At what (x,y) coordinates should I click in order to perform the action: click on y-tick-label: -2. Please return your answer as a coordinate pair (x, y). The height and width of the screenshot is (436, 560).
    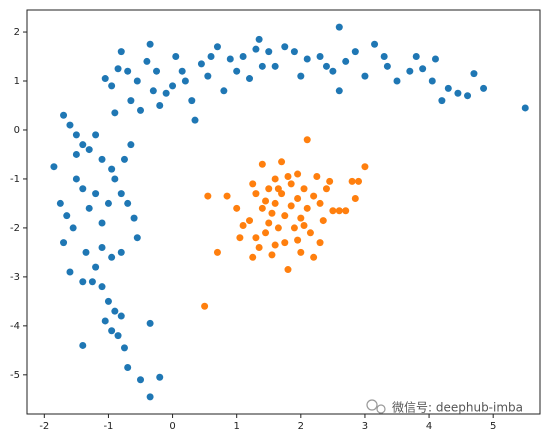
    Looking at the image, I should click on (15, 228).